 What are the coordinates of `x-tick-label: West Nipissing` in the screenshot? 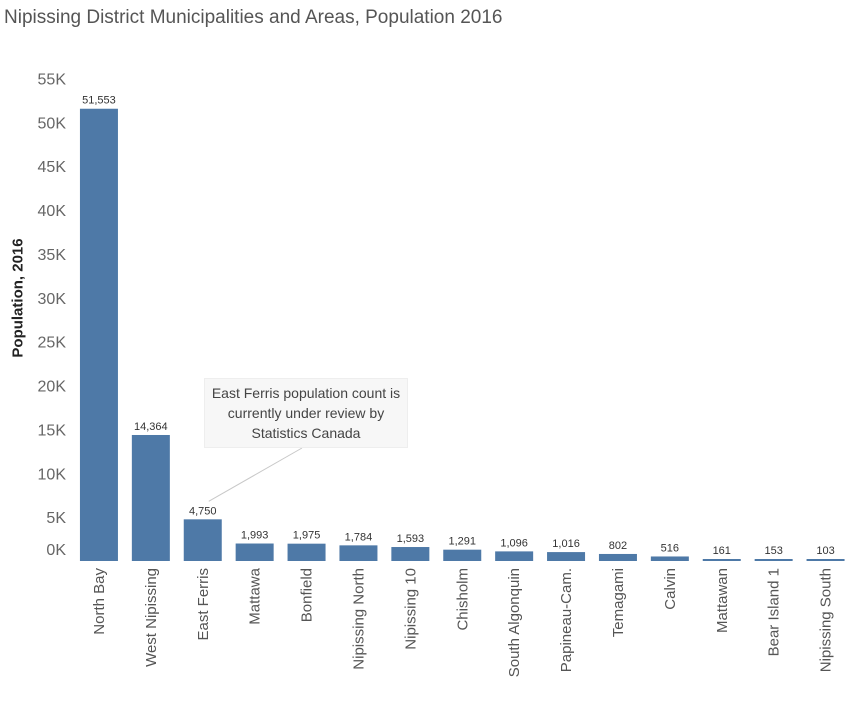 It's located at (151, 617).